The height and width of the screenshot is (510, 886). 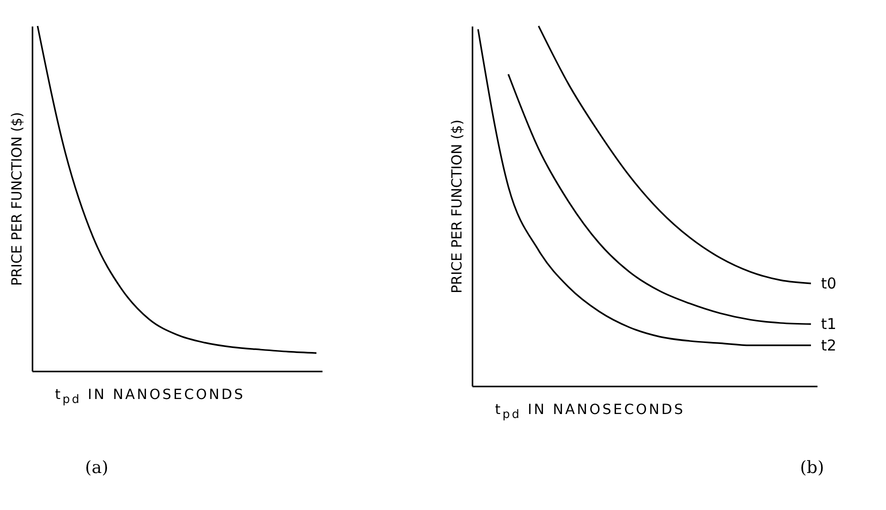 What do you see at coordinates (828, 283) in the screenshot?
I see `series-label: t0` at bounding box center [828, 283].